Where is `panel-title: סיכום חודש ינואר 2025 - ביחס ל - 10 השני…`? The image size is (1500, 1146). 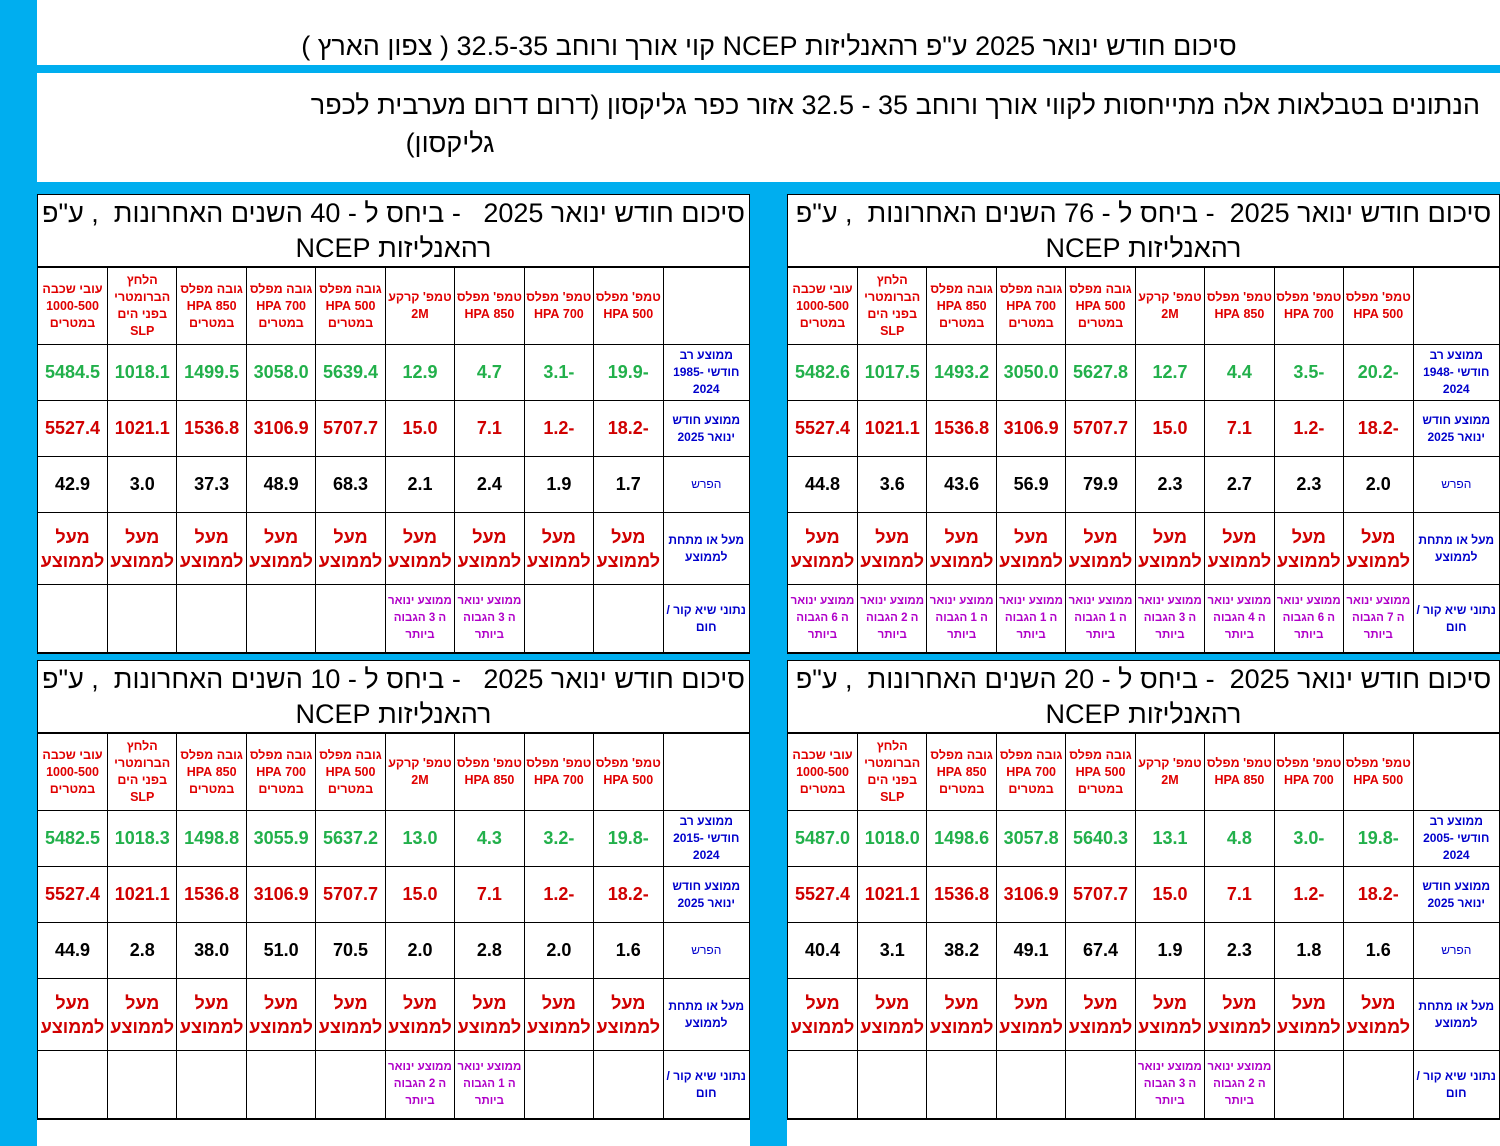
panel-title: סיכום חודש ינואר 2025 - ביחס ל - 10 השני… is located at coordinates (393, 697).